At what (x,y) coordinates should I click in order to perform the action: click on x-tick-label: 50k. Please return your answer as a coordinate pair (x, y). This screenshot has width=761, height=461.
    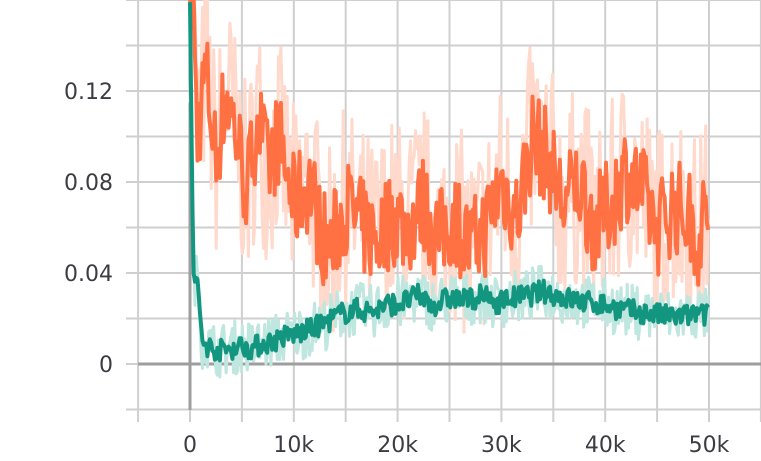
    Looking at the image, I should click on (709, 445).